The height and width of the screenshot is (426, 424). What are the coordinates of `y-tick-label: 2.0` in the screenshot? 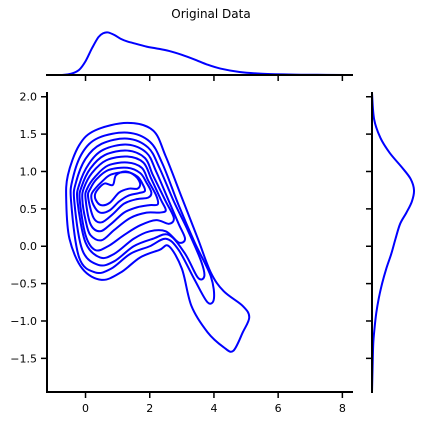 It's located at (29, 97).